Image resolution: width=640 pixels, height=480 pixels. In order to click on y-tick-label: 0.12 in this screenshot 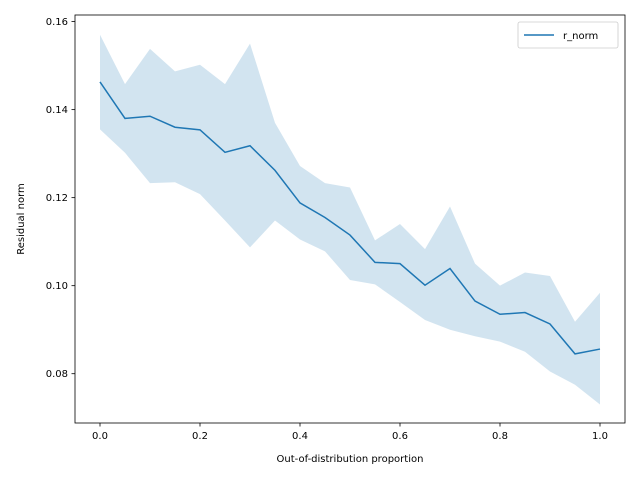, I will do `click(57, 198)`.